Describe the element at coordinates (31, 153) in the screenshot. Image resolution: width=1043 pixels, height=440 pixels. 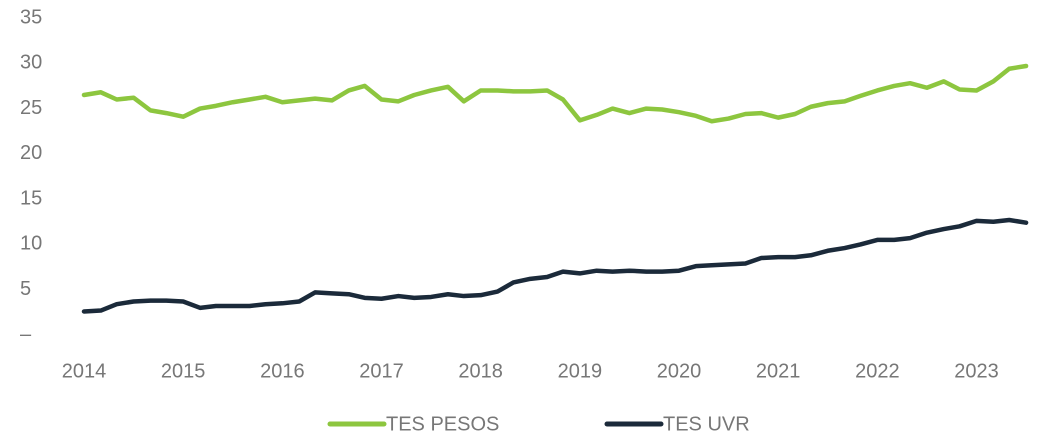
I see `y-tick-label: 20` at that location.